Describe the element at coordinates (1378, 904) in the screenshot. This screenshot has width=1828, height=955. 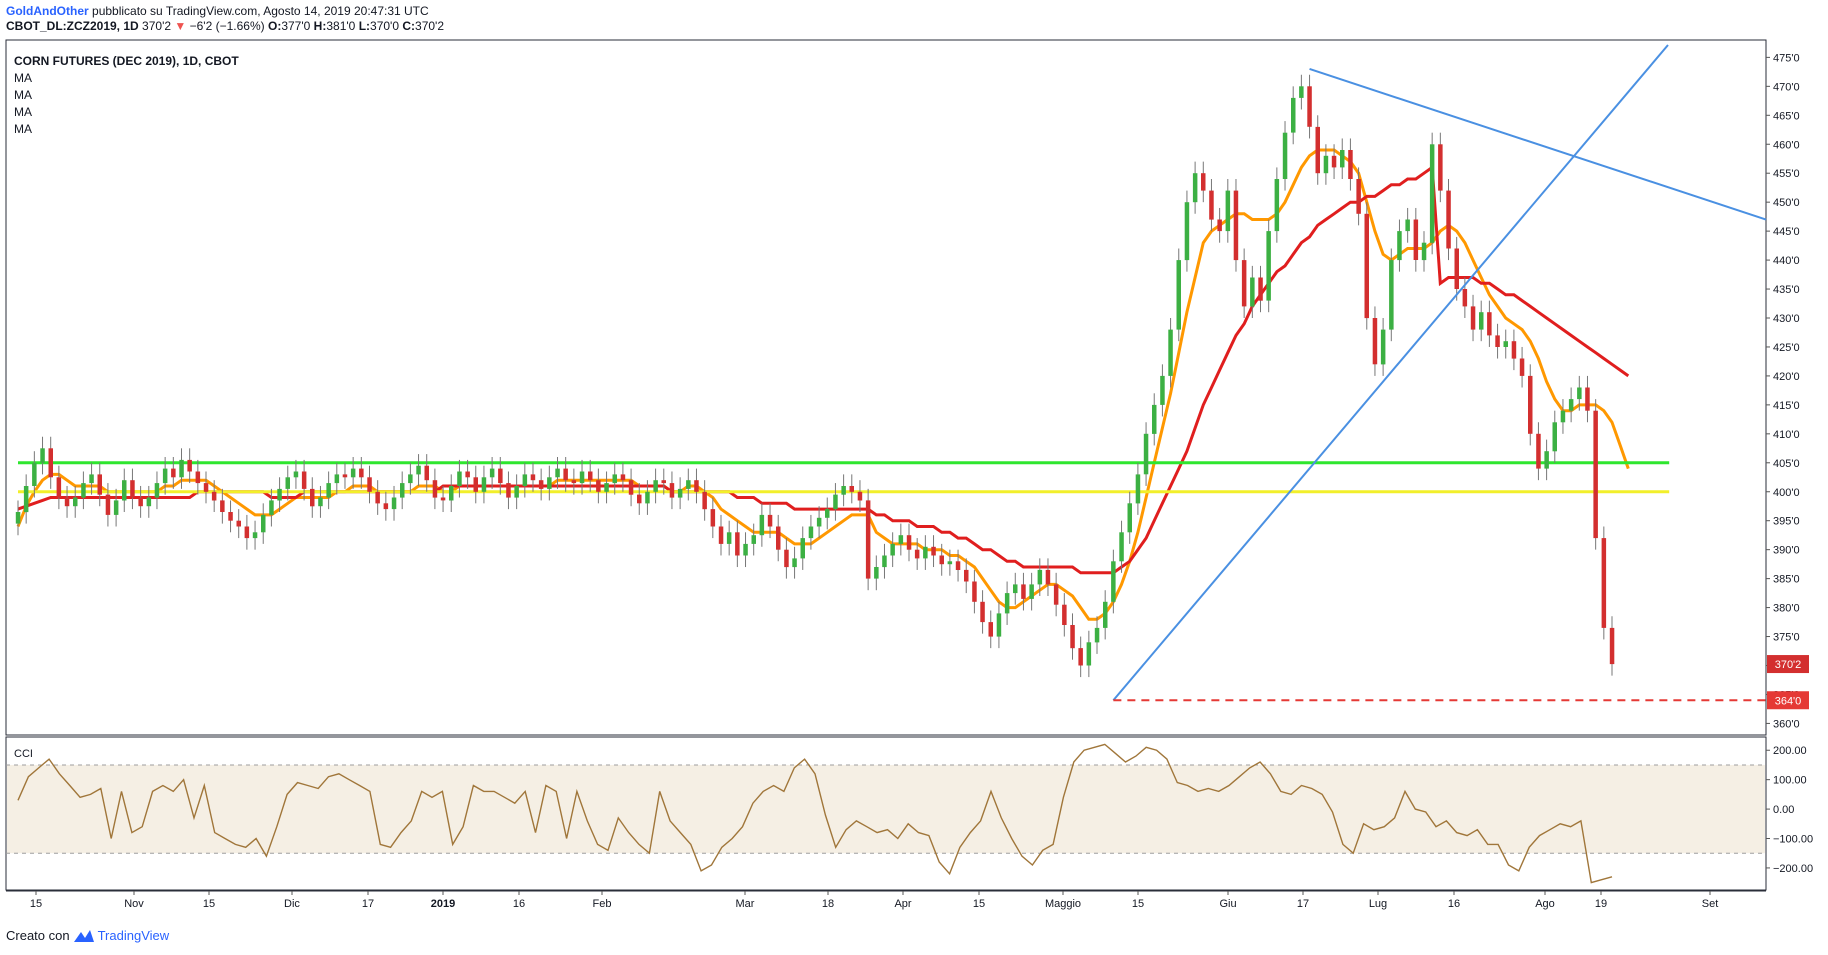
I see `time-tick-label: Lug` at that location.